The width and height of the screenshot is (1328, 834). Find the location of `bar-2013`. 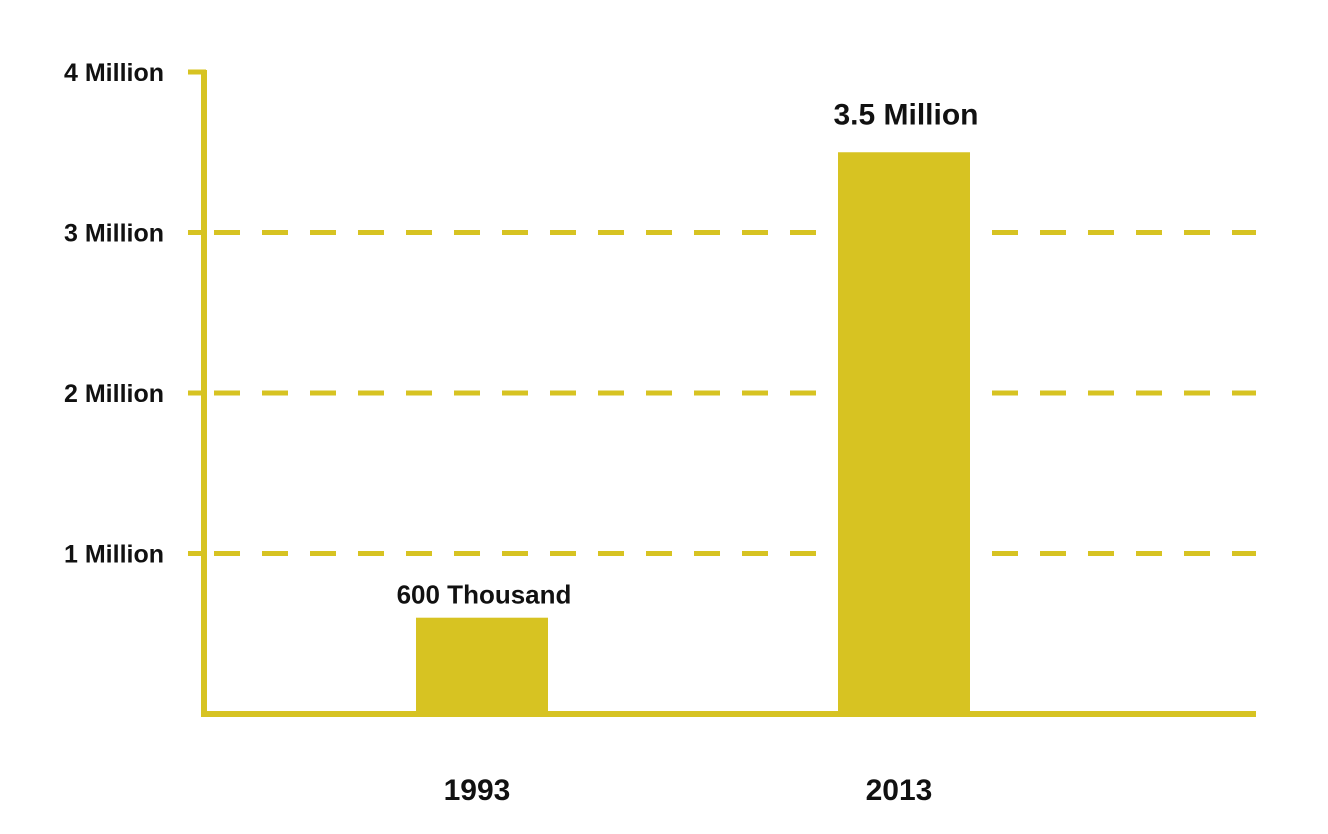

bar-2013 is located at coordinates (904, 433).